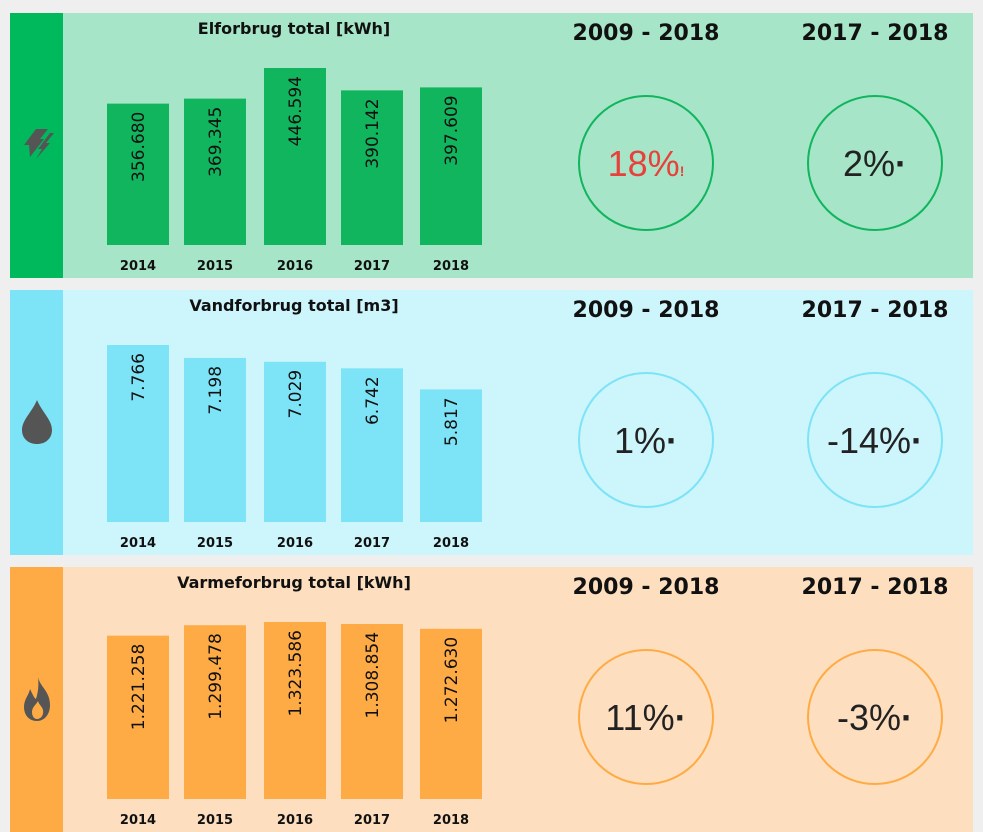 Image resolution: width=983 pixels, height=832 pixels. What do you see at coordinates (139, 147) in the screenshot?
I see `value-label: 356.680` at bounding box center [139, 147].